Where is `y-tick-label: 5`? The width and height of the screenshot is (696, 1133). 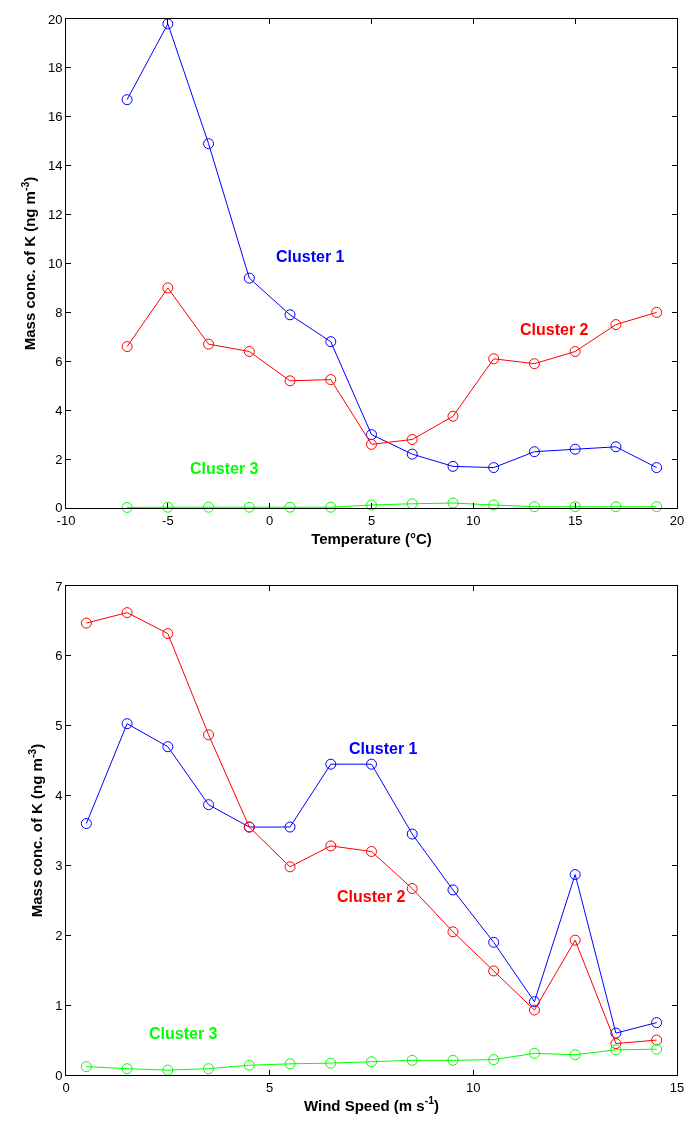 y-tick-label: 5 is located at coordinates (59, 726).